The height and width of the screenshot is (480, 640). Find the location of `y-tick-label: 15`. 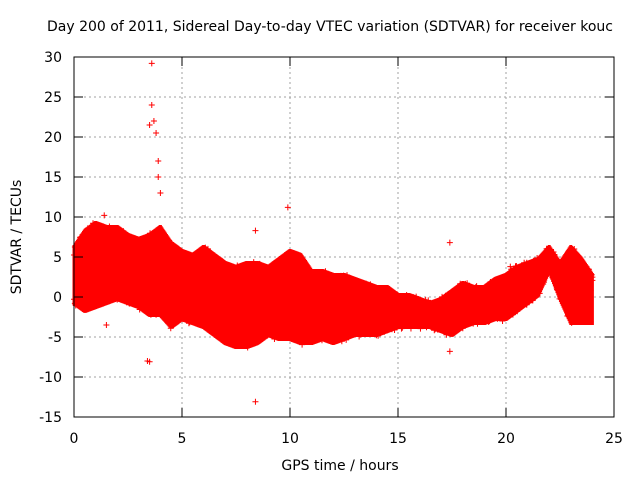

y-tick-label: 15 is located at coordinates (53, 178).